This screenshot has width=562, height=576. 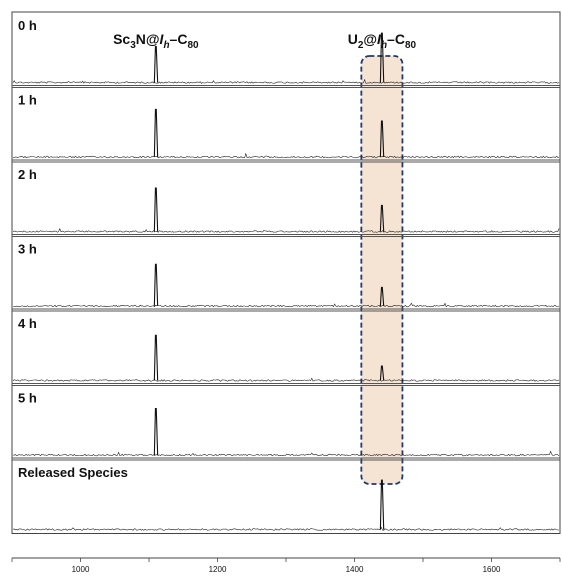 What do you see at coordinates (264, 41) in the screenshot?
I see `compound-labels: Sc3N@Ih–C80 U2@Ih–C80` at bounding box center [264, 41].